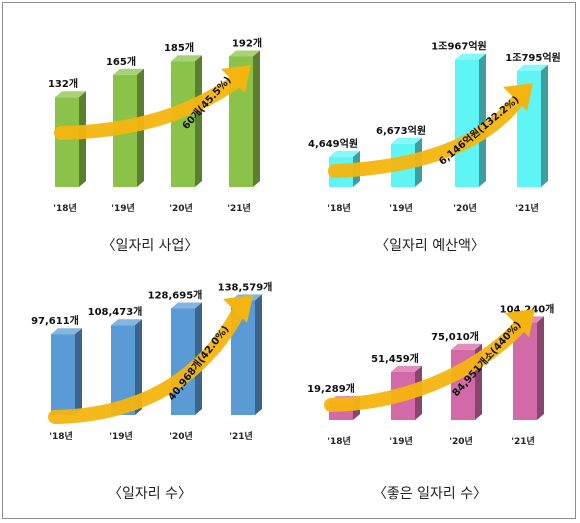 The height and width of the screenshot is (523, 580). What do you see at coordinates (331, 388) in the screenshot?
I see `value-label: 19,289개` at bounding box center [331, 388].